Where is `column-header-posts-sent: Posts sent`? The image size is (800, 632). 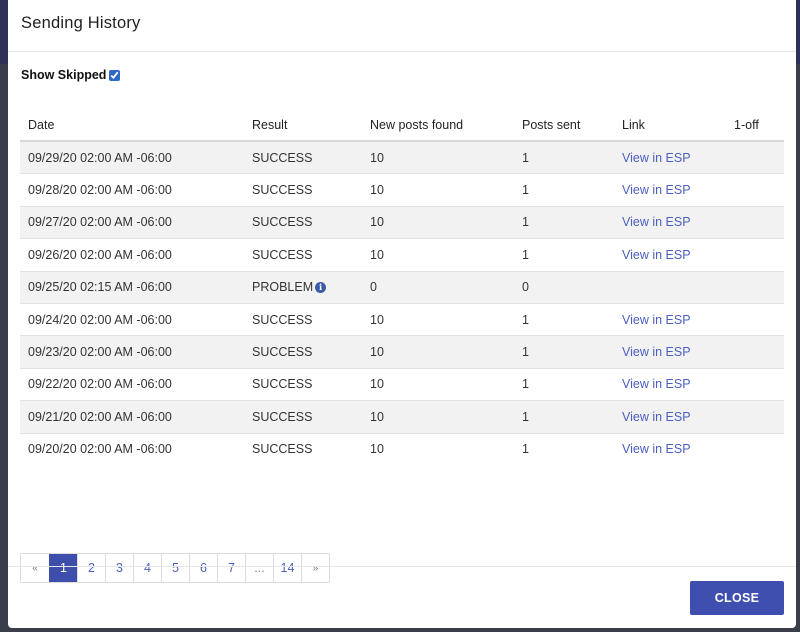
column-header-posts-sent: Posts sent is located at coordinates (564, 126).